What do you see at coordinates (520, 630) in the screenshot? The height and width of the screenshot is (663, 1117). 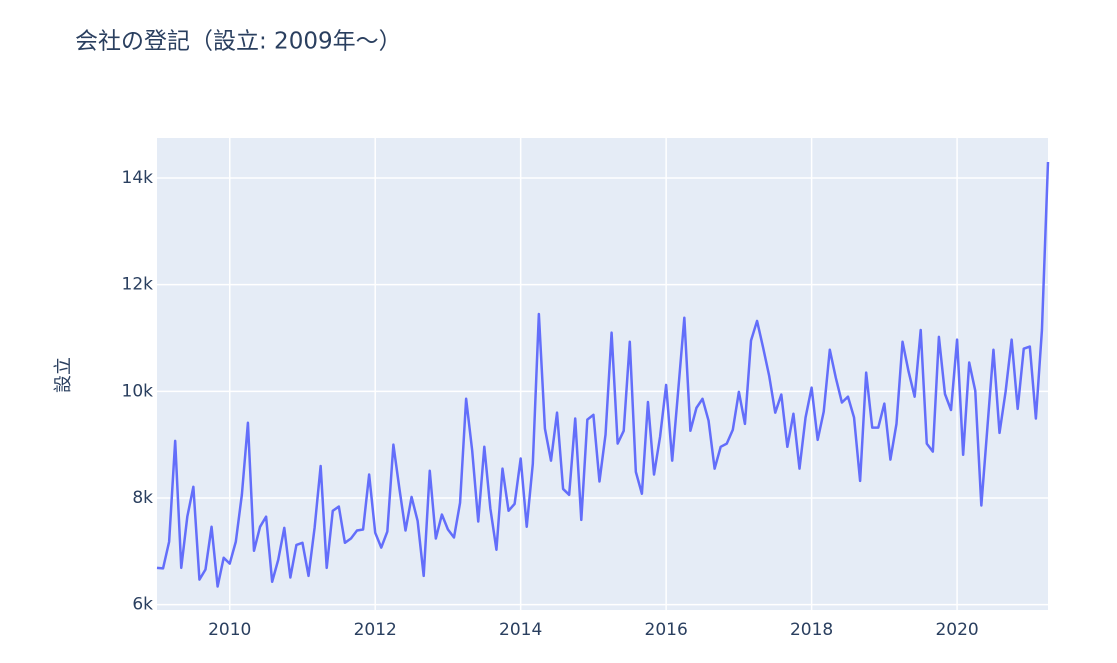 I see `x-tick-label: 2014` at bounding box center [520, 630].